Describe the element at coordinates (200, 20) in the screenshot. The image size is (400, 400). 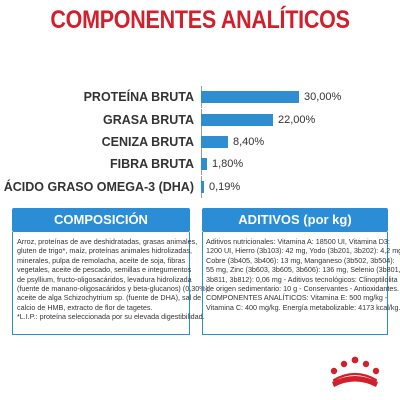
I see `page-title: COMPONENTES ANALÍTICOS` at that location.